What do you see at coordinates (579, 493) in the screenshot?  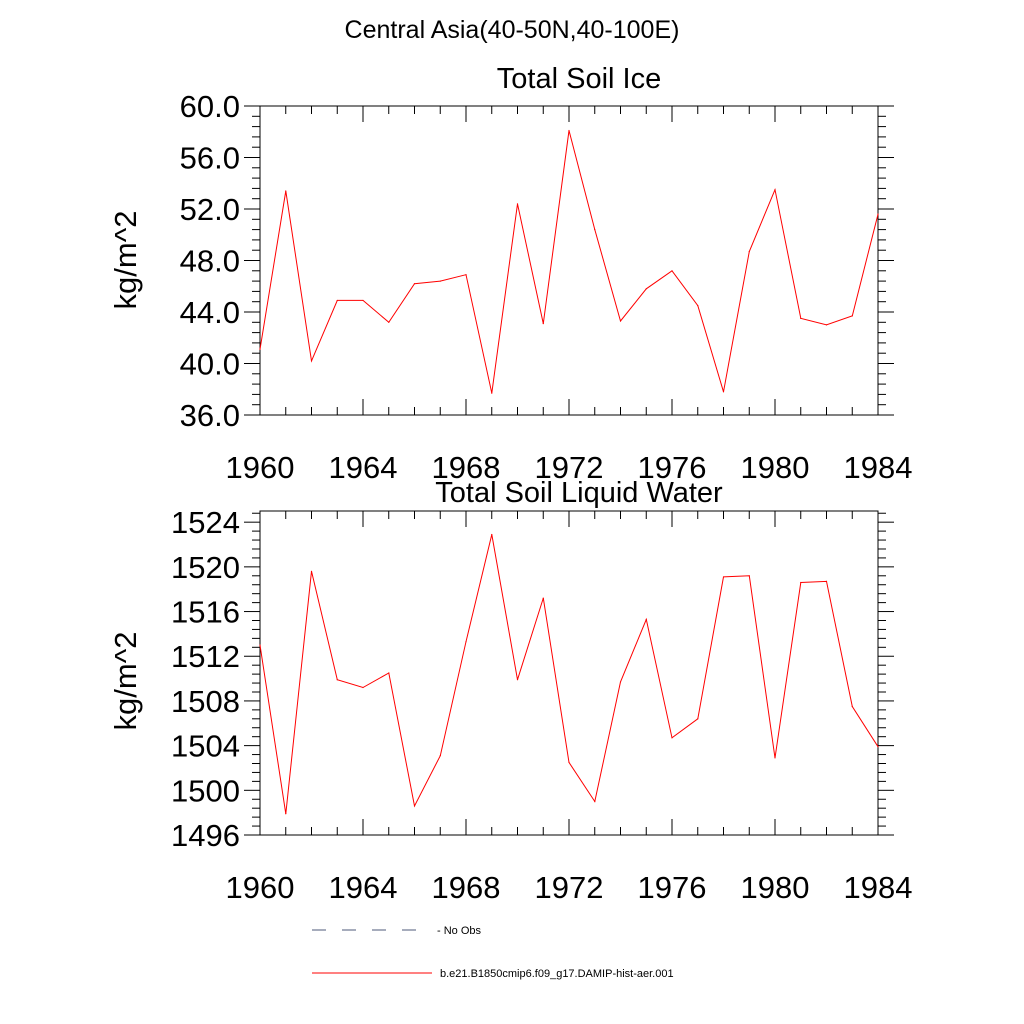 I see `chart-title: Total Soil Liquid Water` at bounding box center [579, 493].